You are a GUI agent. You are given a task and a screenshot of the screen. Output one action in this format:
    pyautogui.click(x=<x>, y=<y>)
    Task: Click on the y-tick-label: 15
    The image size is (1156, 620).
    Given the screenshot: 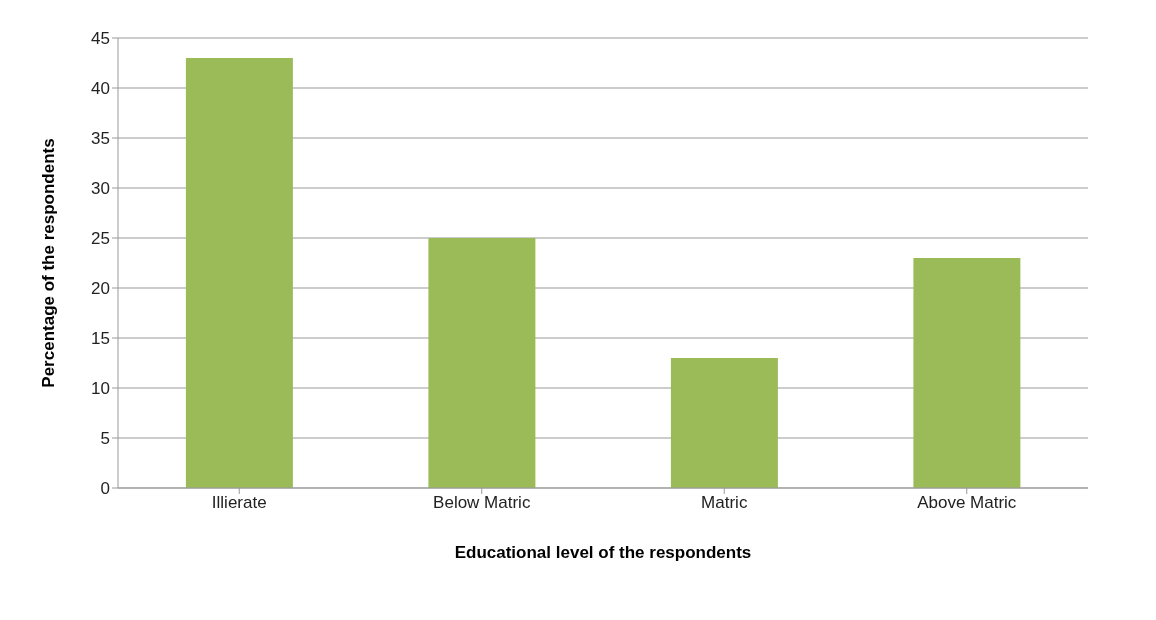 What is the action you would take?
    pyautogui.click(x=100, y=339)
    